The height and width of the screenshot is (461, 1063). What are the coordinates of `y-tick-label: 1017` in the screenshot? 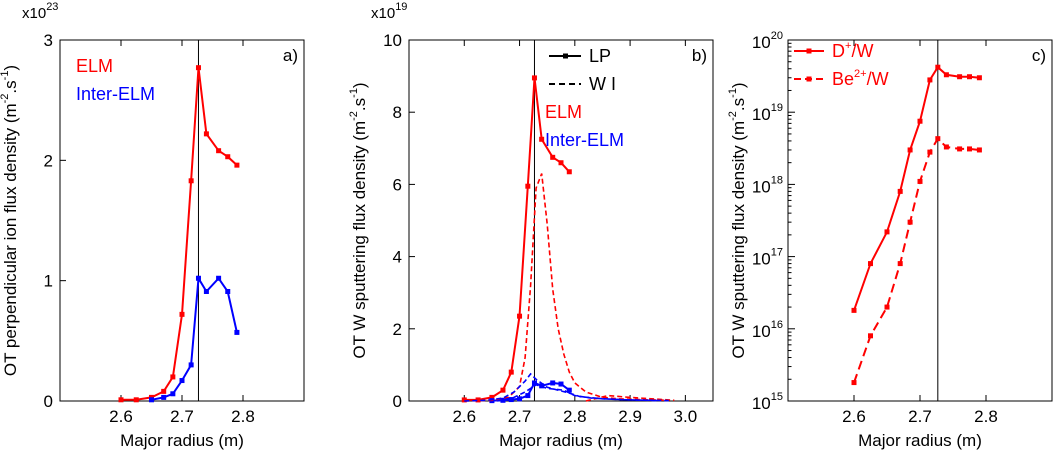 It's located at (767, 258).